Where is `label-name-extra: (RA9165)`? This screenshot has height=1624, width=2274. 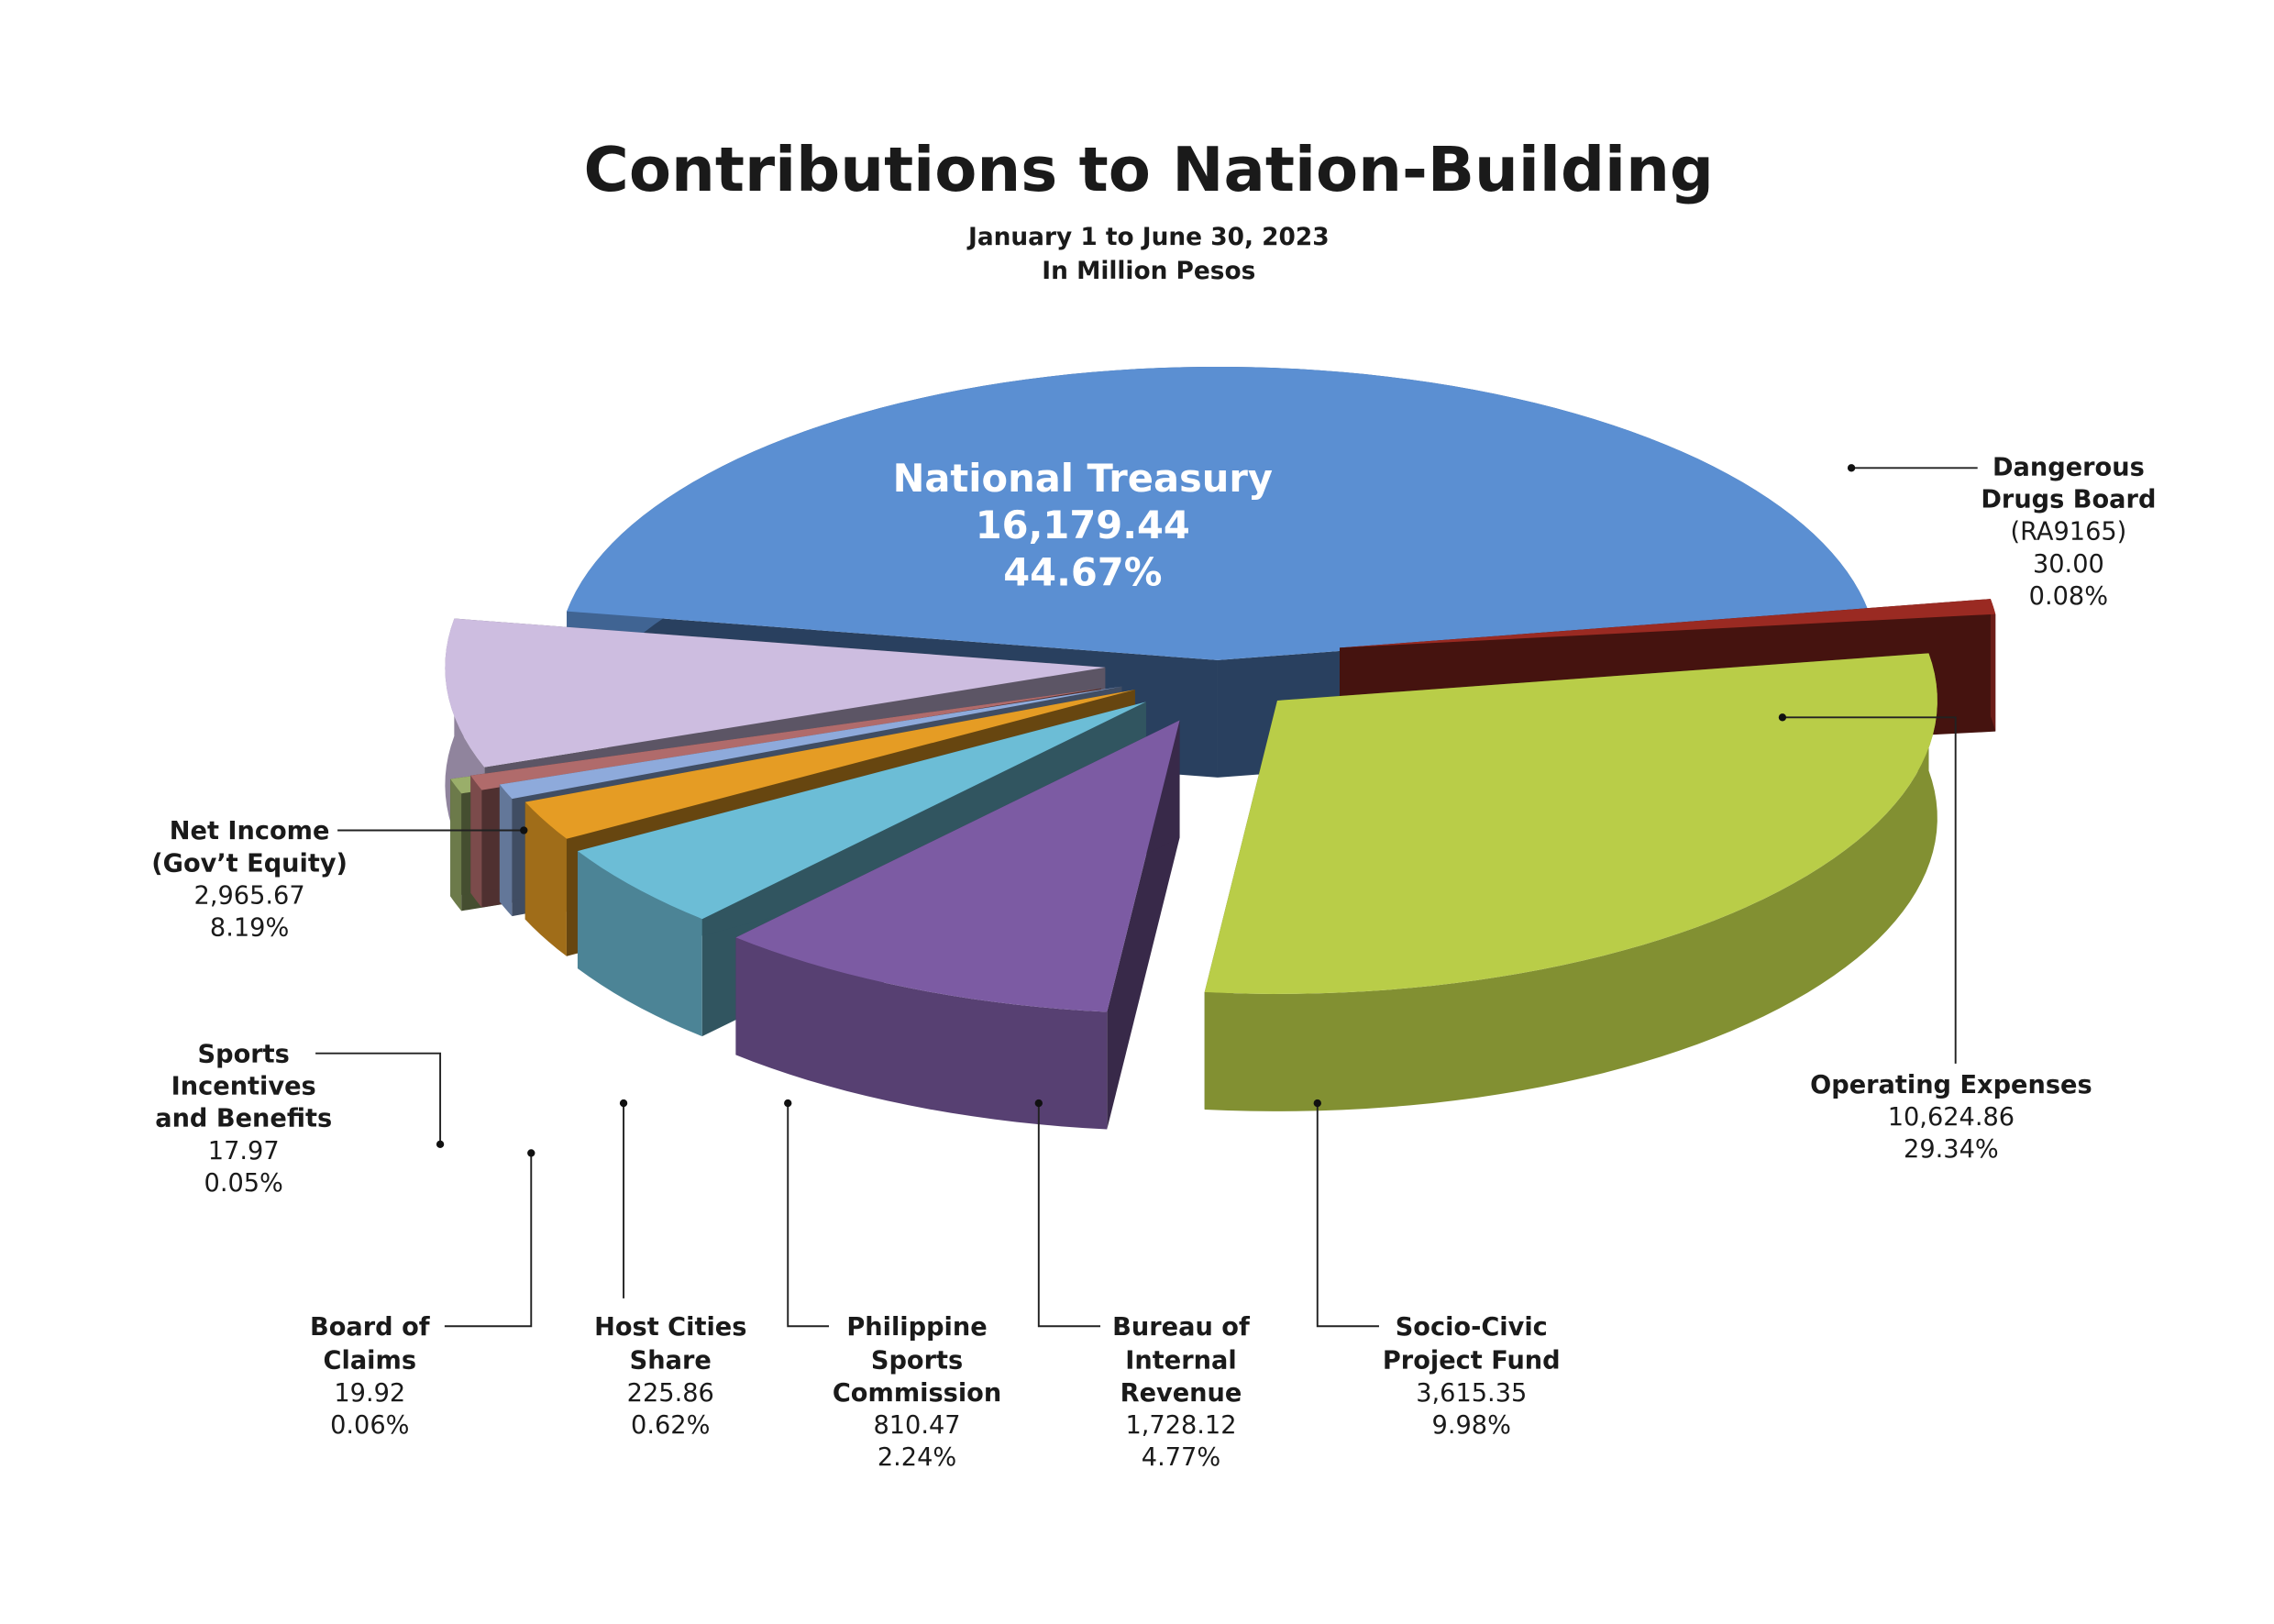
label-name-extra: (RA9165) is located at coordinates (2068, 532).